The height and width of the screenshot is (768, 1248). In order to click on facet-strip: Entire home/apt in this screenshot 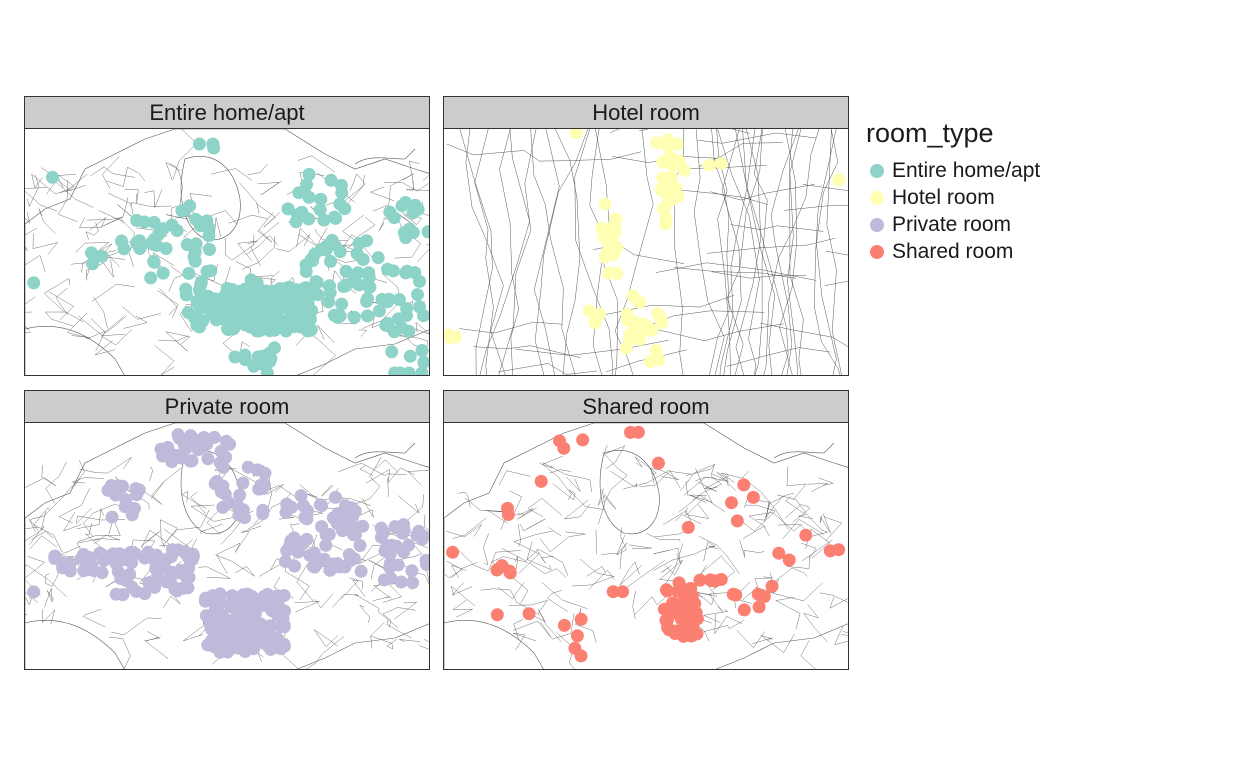, I will do `click(227, 112)`.